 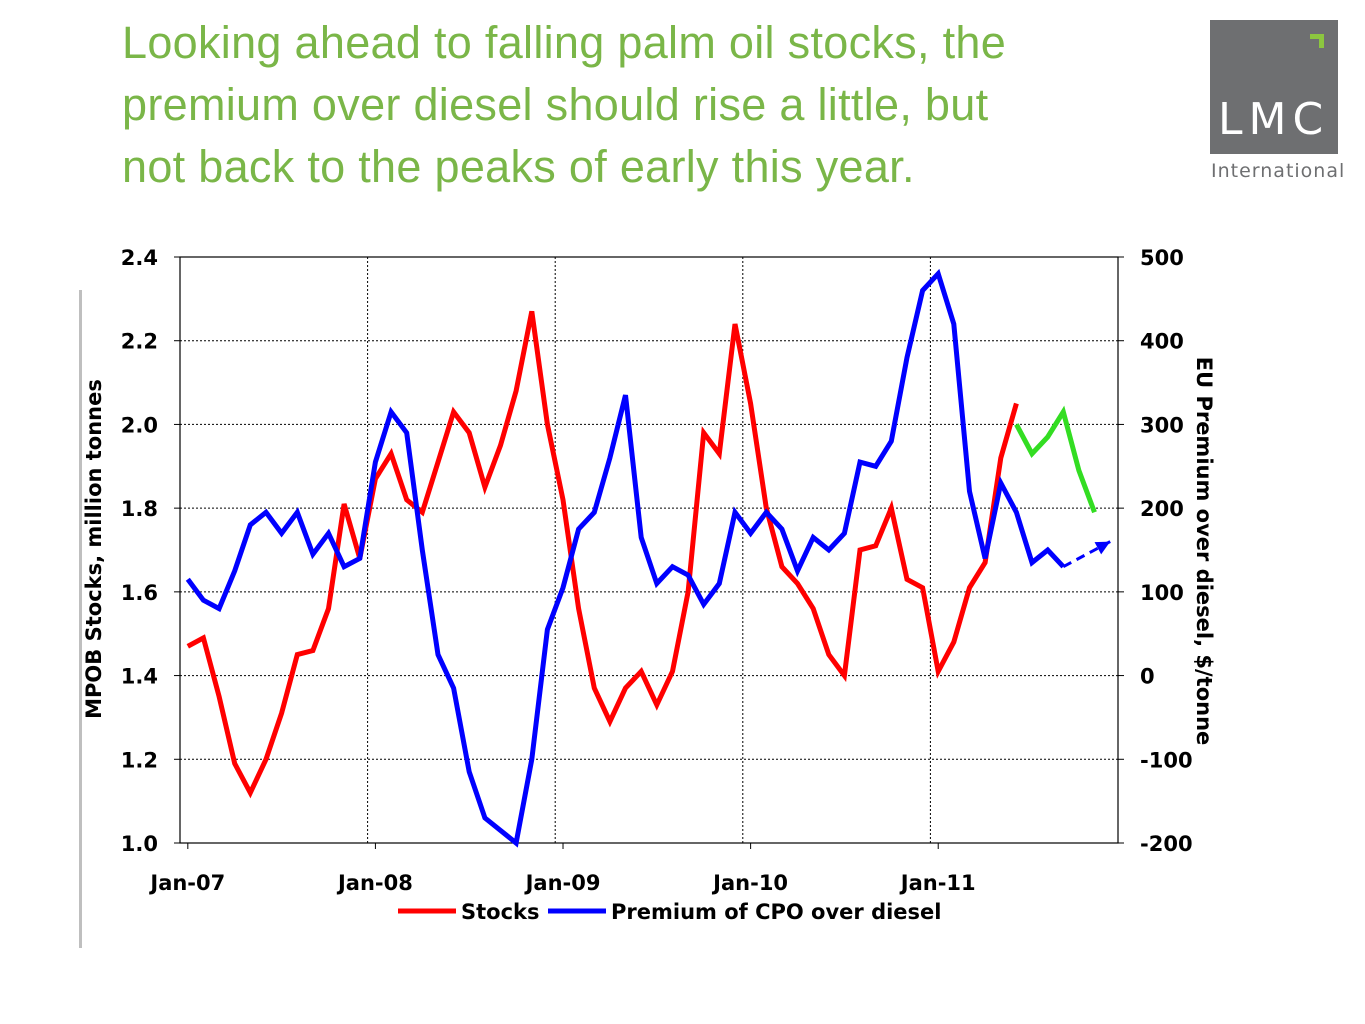 I want to click on x-tick-label: Jan-09, so click(x=562, y=883).